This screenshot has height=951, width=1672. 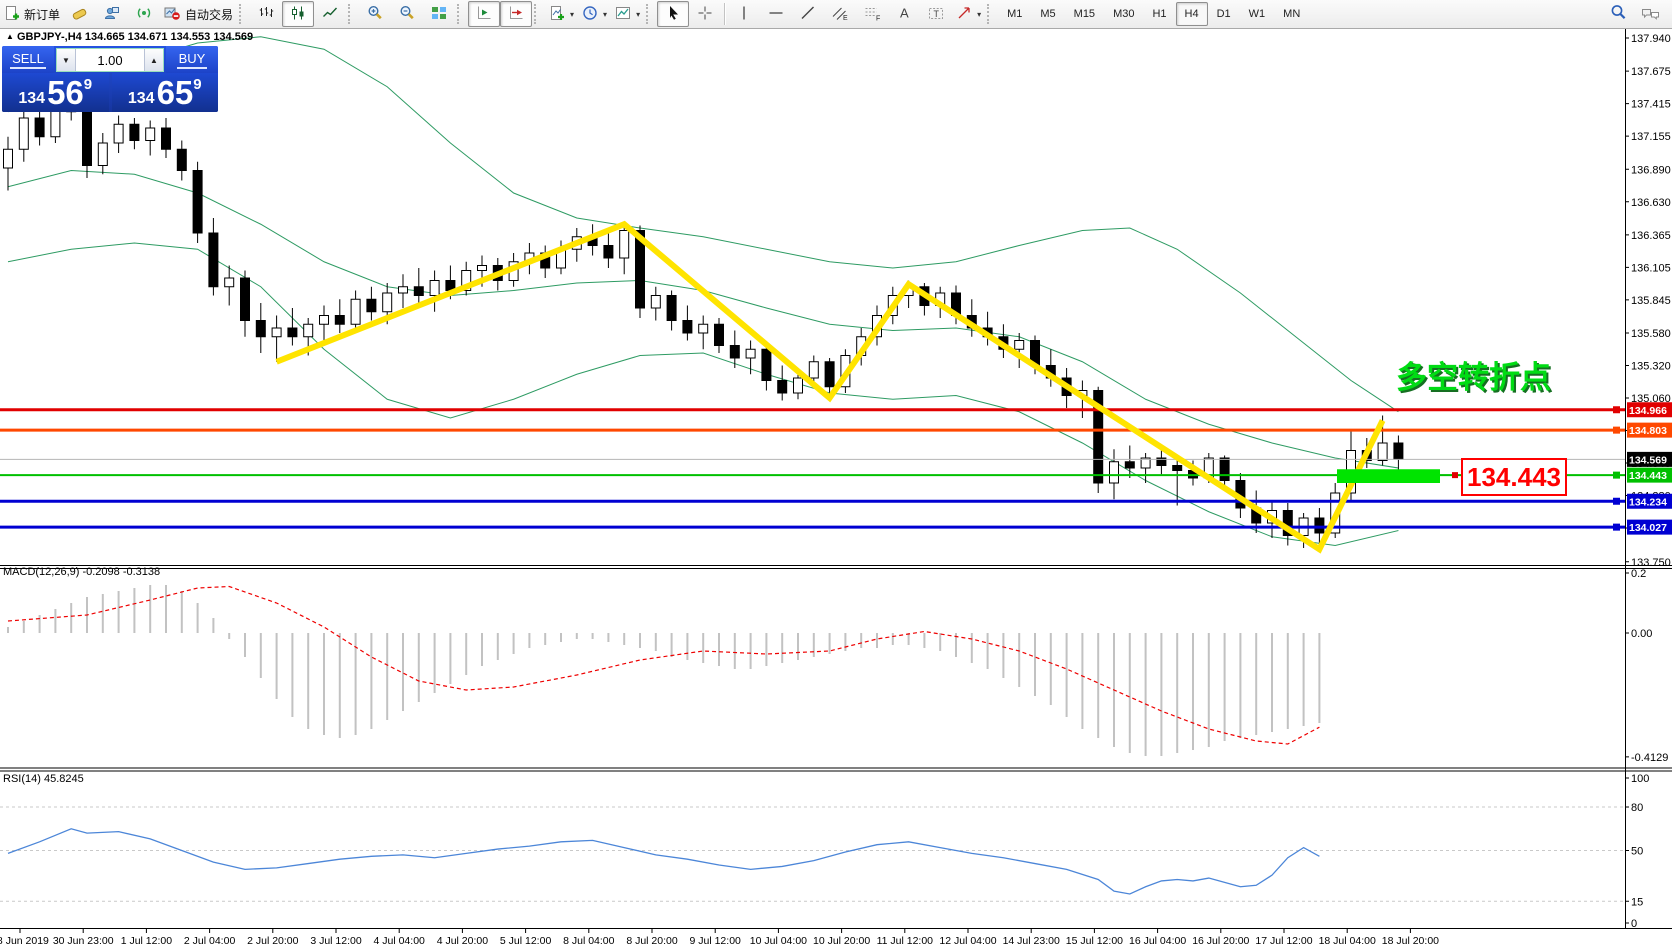 What do you see at coordinates (28, 59) in the screenshot?
I see `sell-button: SELL` at bounding box center [28, 59].